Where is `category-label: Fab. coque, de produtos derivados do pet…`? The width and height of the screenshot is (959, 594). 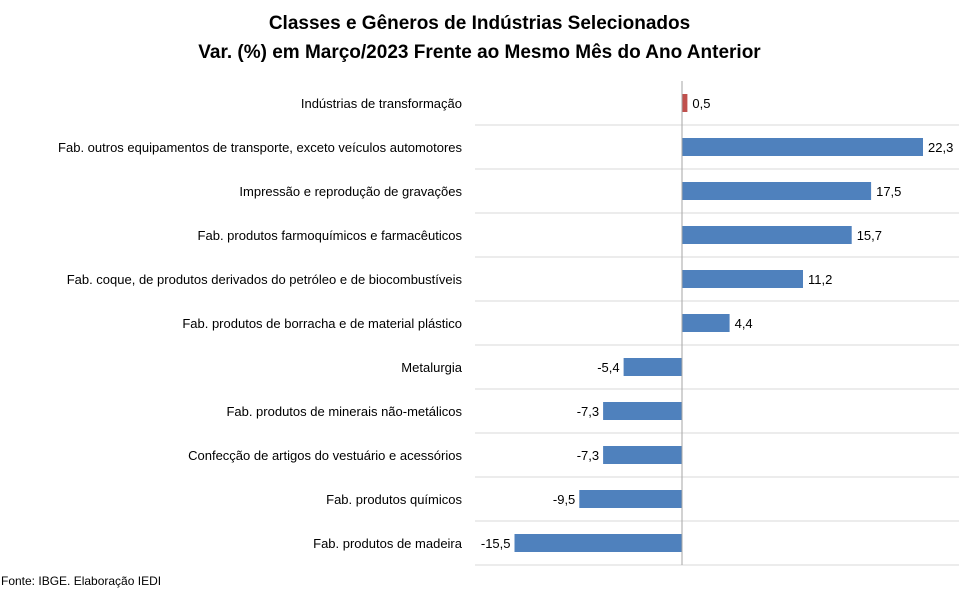 category-label: Fab. coque, de produtos derivados do pet… is located at coordinates (265, 279).